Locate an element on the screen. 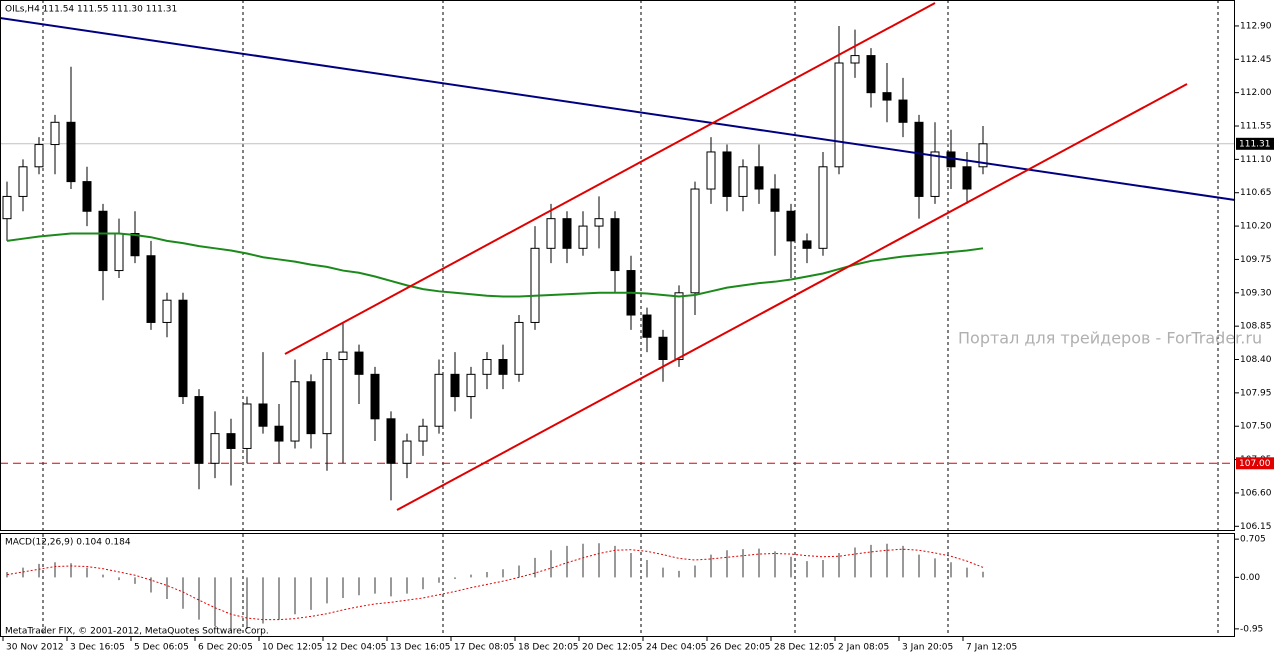 The width and height of the screenshot is (1274, 655). macd-panel: 0.705 0.00 -0.95 is located at coordinates (636, 584).